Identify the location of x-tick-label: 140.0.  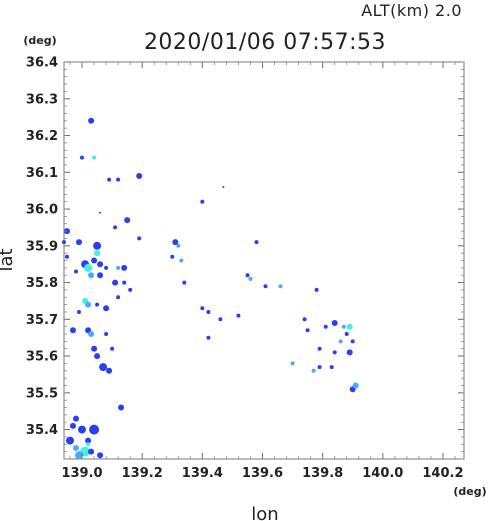
(382, 473).